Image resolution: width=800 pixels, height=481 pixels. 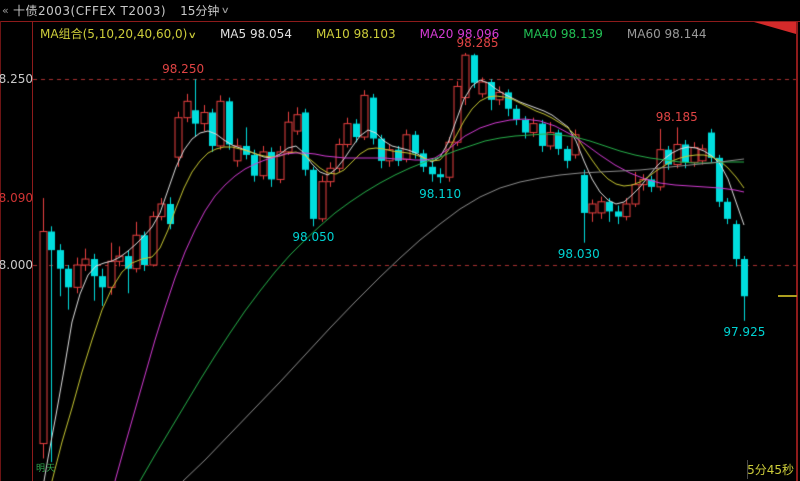 I want to click on data-end-flag-icon, so click(x=775, y=28).